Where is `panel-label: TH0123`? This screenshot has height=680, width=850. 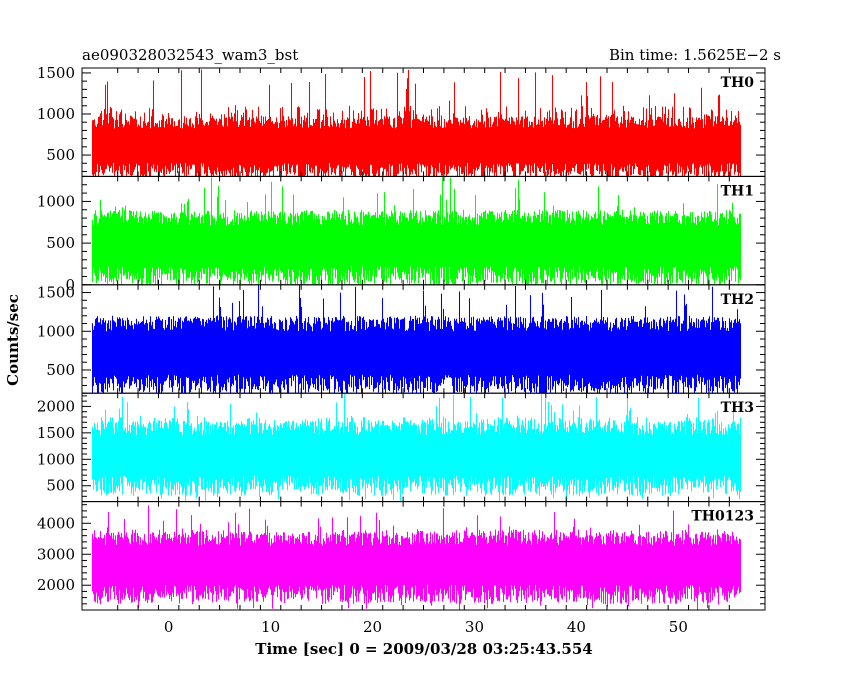 panel-label: TH0123 is located at coordinates (722, 517).